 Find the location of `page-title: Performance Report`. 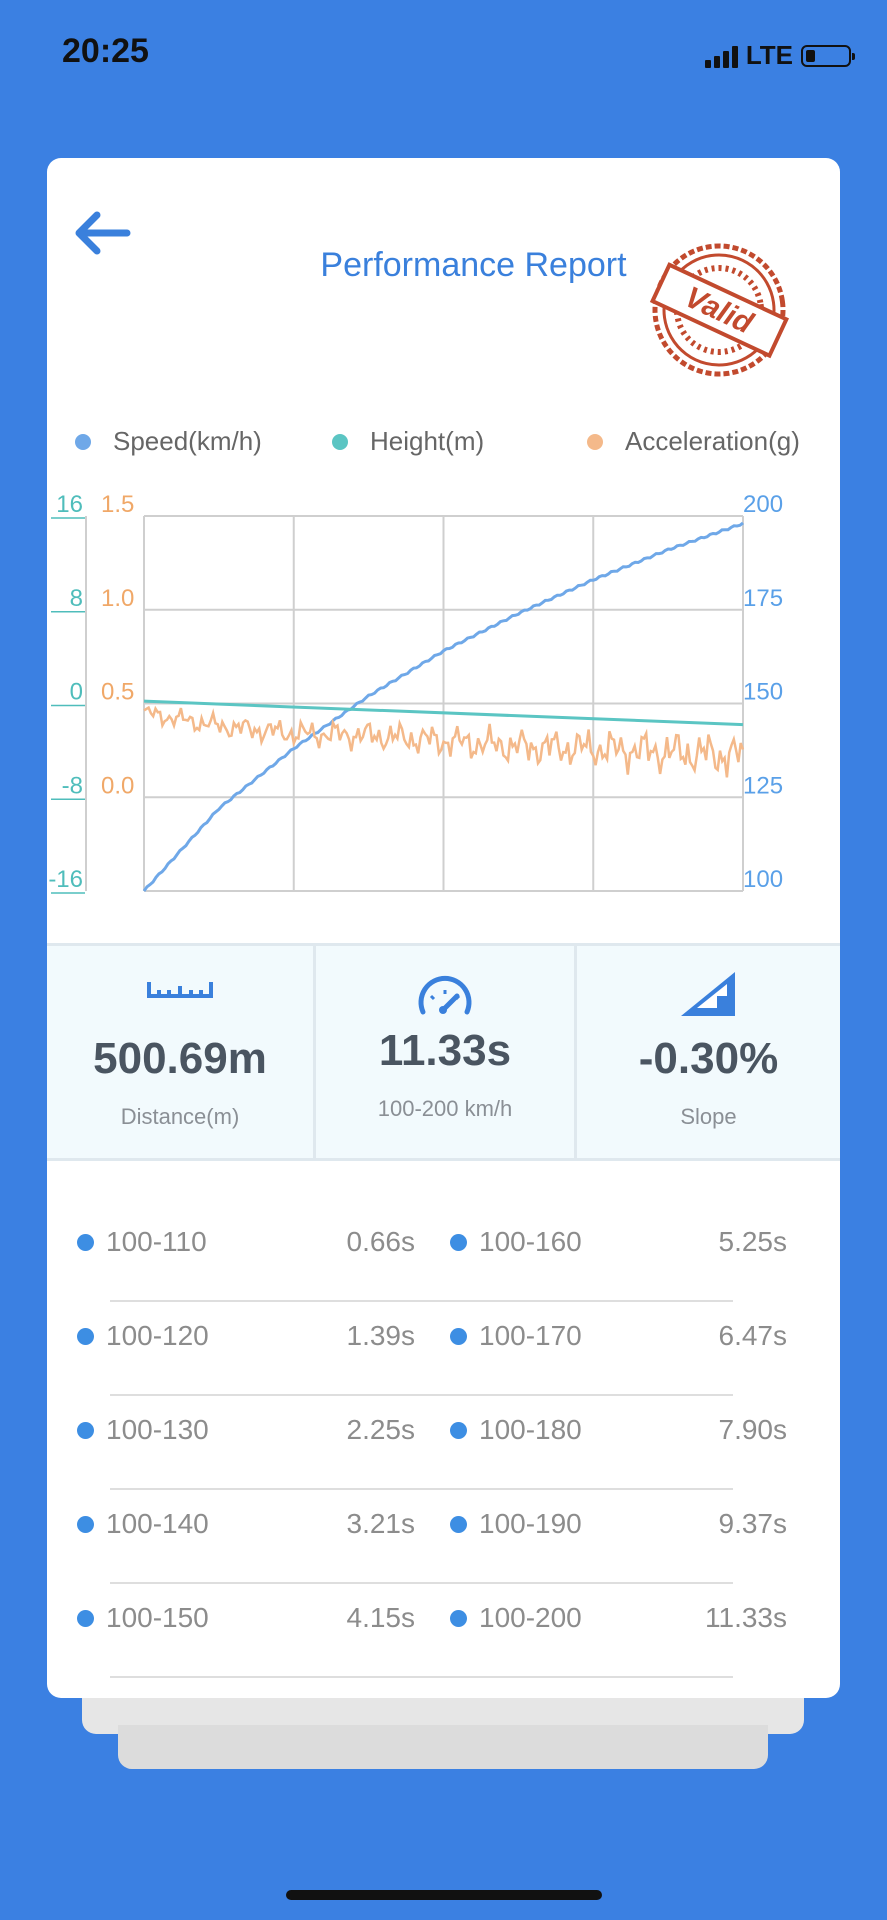

page-title: Performance Report is located at coordinates (473, 265).